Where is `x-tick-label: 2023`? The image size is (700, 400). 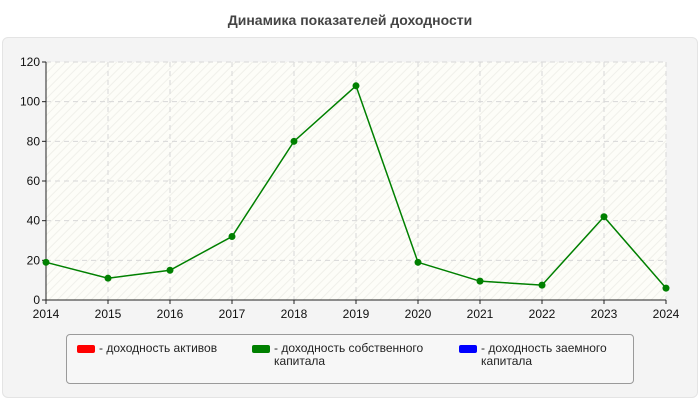
x-tick-label: 2023 is located at coordinates (604, 314).